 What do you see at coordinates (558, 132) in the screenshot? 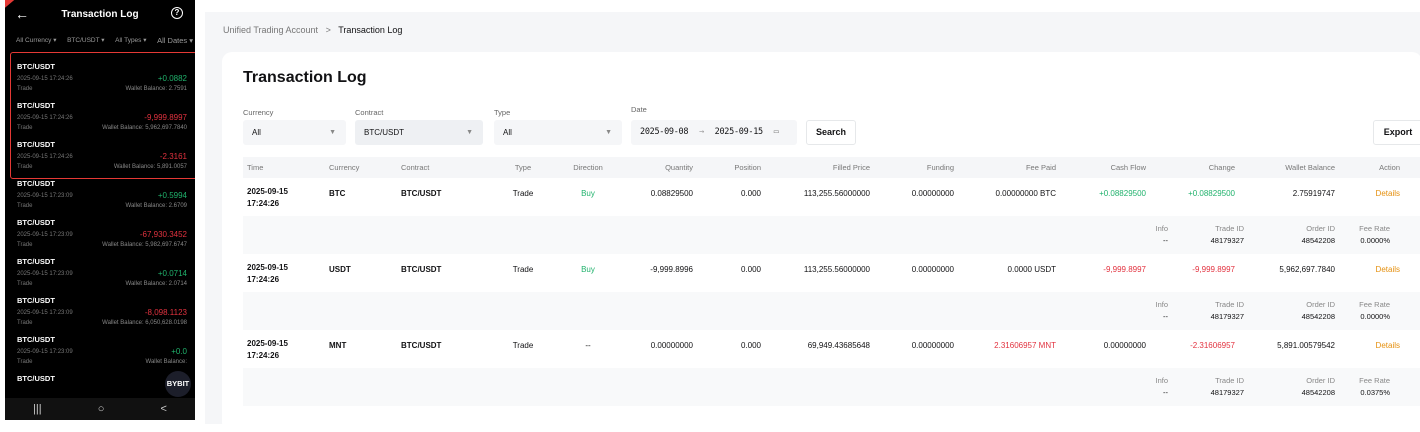
I see `type-select: All ▼` at bounding box center [558, 132].